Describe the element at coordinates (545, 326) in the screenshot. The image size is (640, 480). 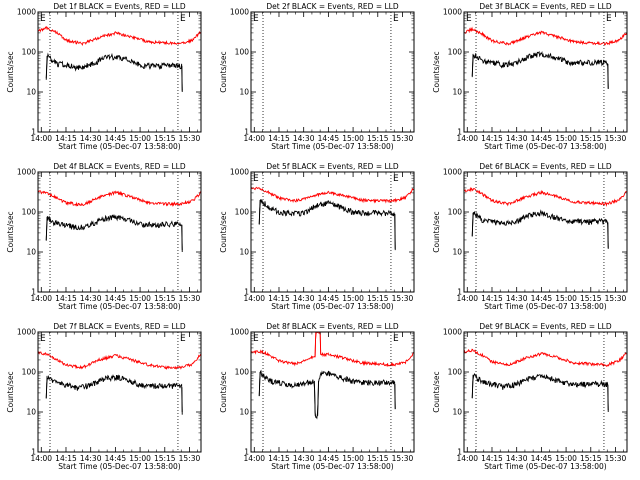
I see `panel-title: Det 9f BLACK = Events, RED = LLD` at that location.